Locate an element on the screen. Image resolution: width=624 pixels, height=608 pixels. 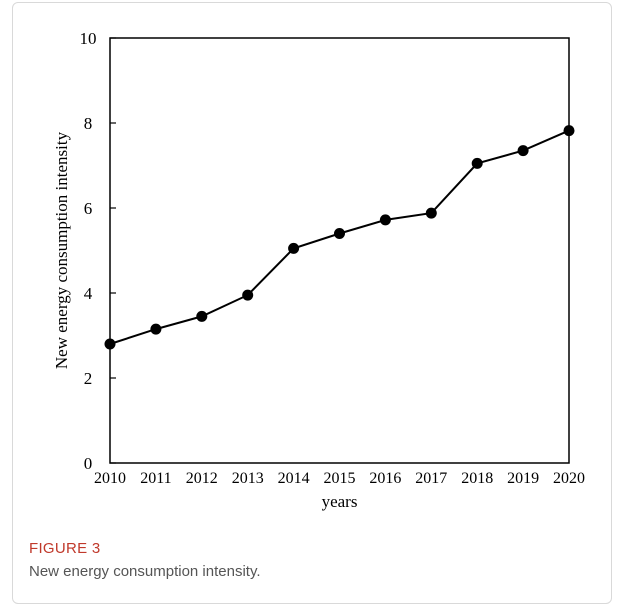
y-tick-label: 8 is located at coordinates (88, 123).